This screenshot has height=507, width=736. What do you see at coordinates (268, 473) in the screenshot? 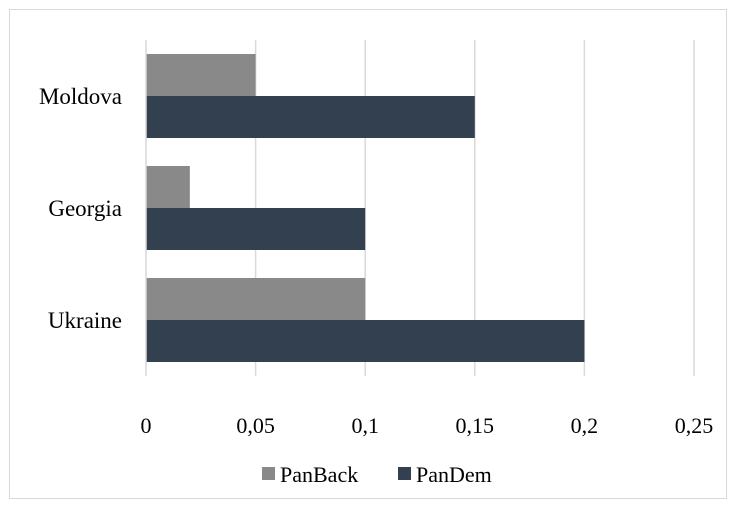
I see `legend-swatch-panback` at bounding box center [268, 473].